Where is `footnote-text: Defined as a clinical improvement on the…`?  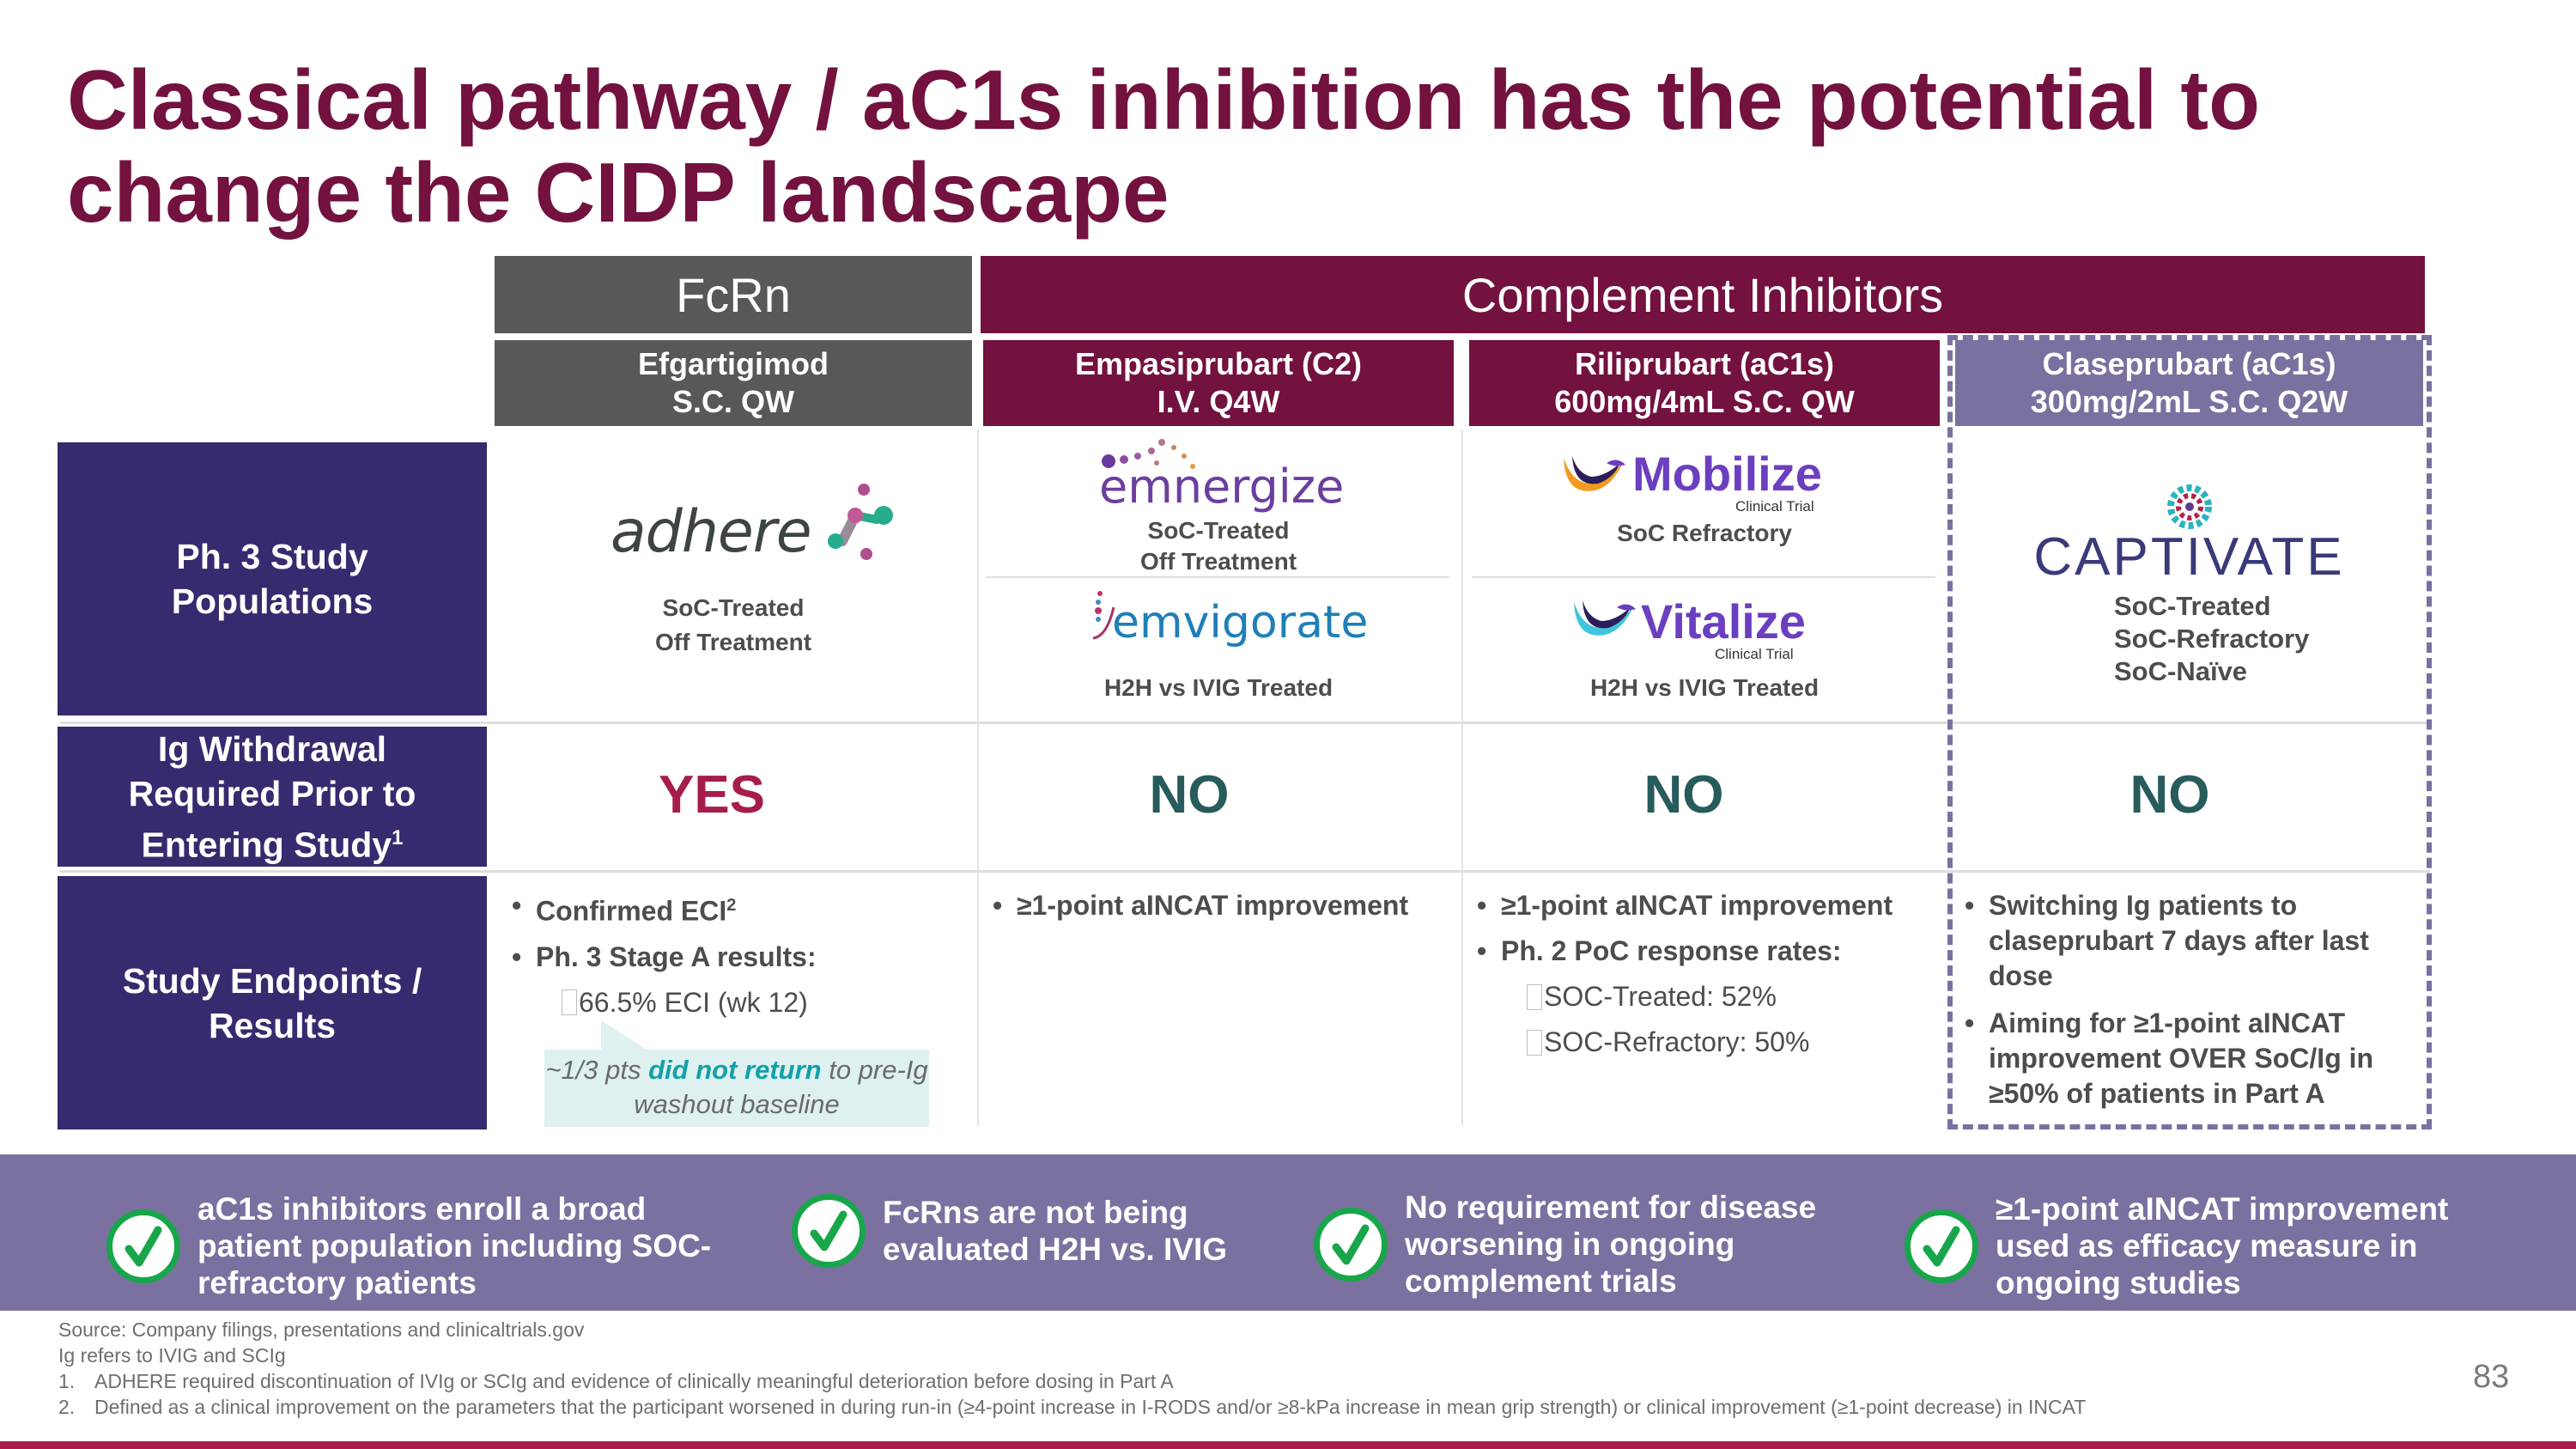 footnote-text: Defined as a clinical improvement on the… is located at coordinates (1090, 1407).